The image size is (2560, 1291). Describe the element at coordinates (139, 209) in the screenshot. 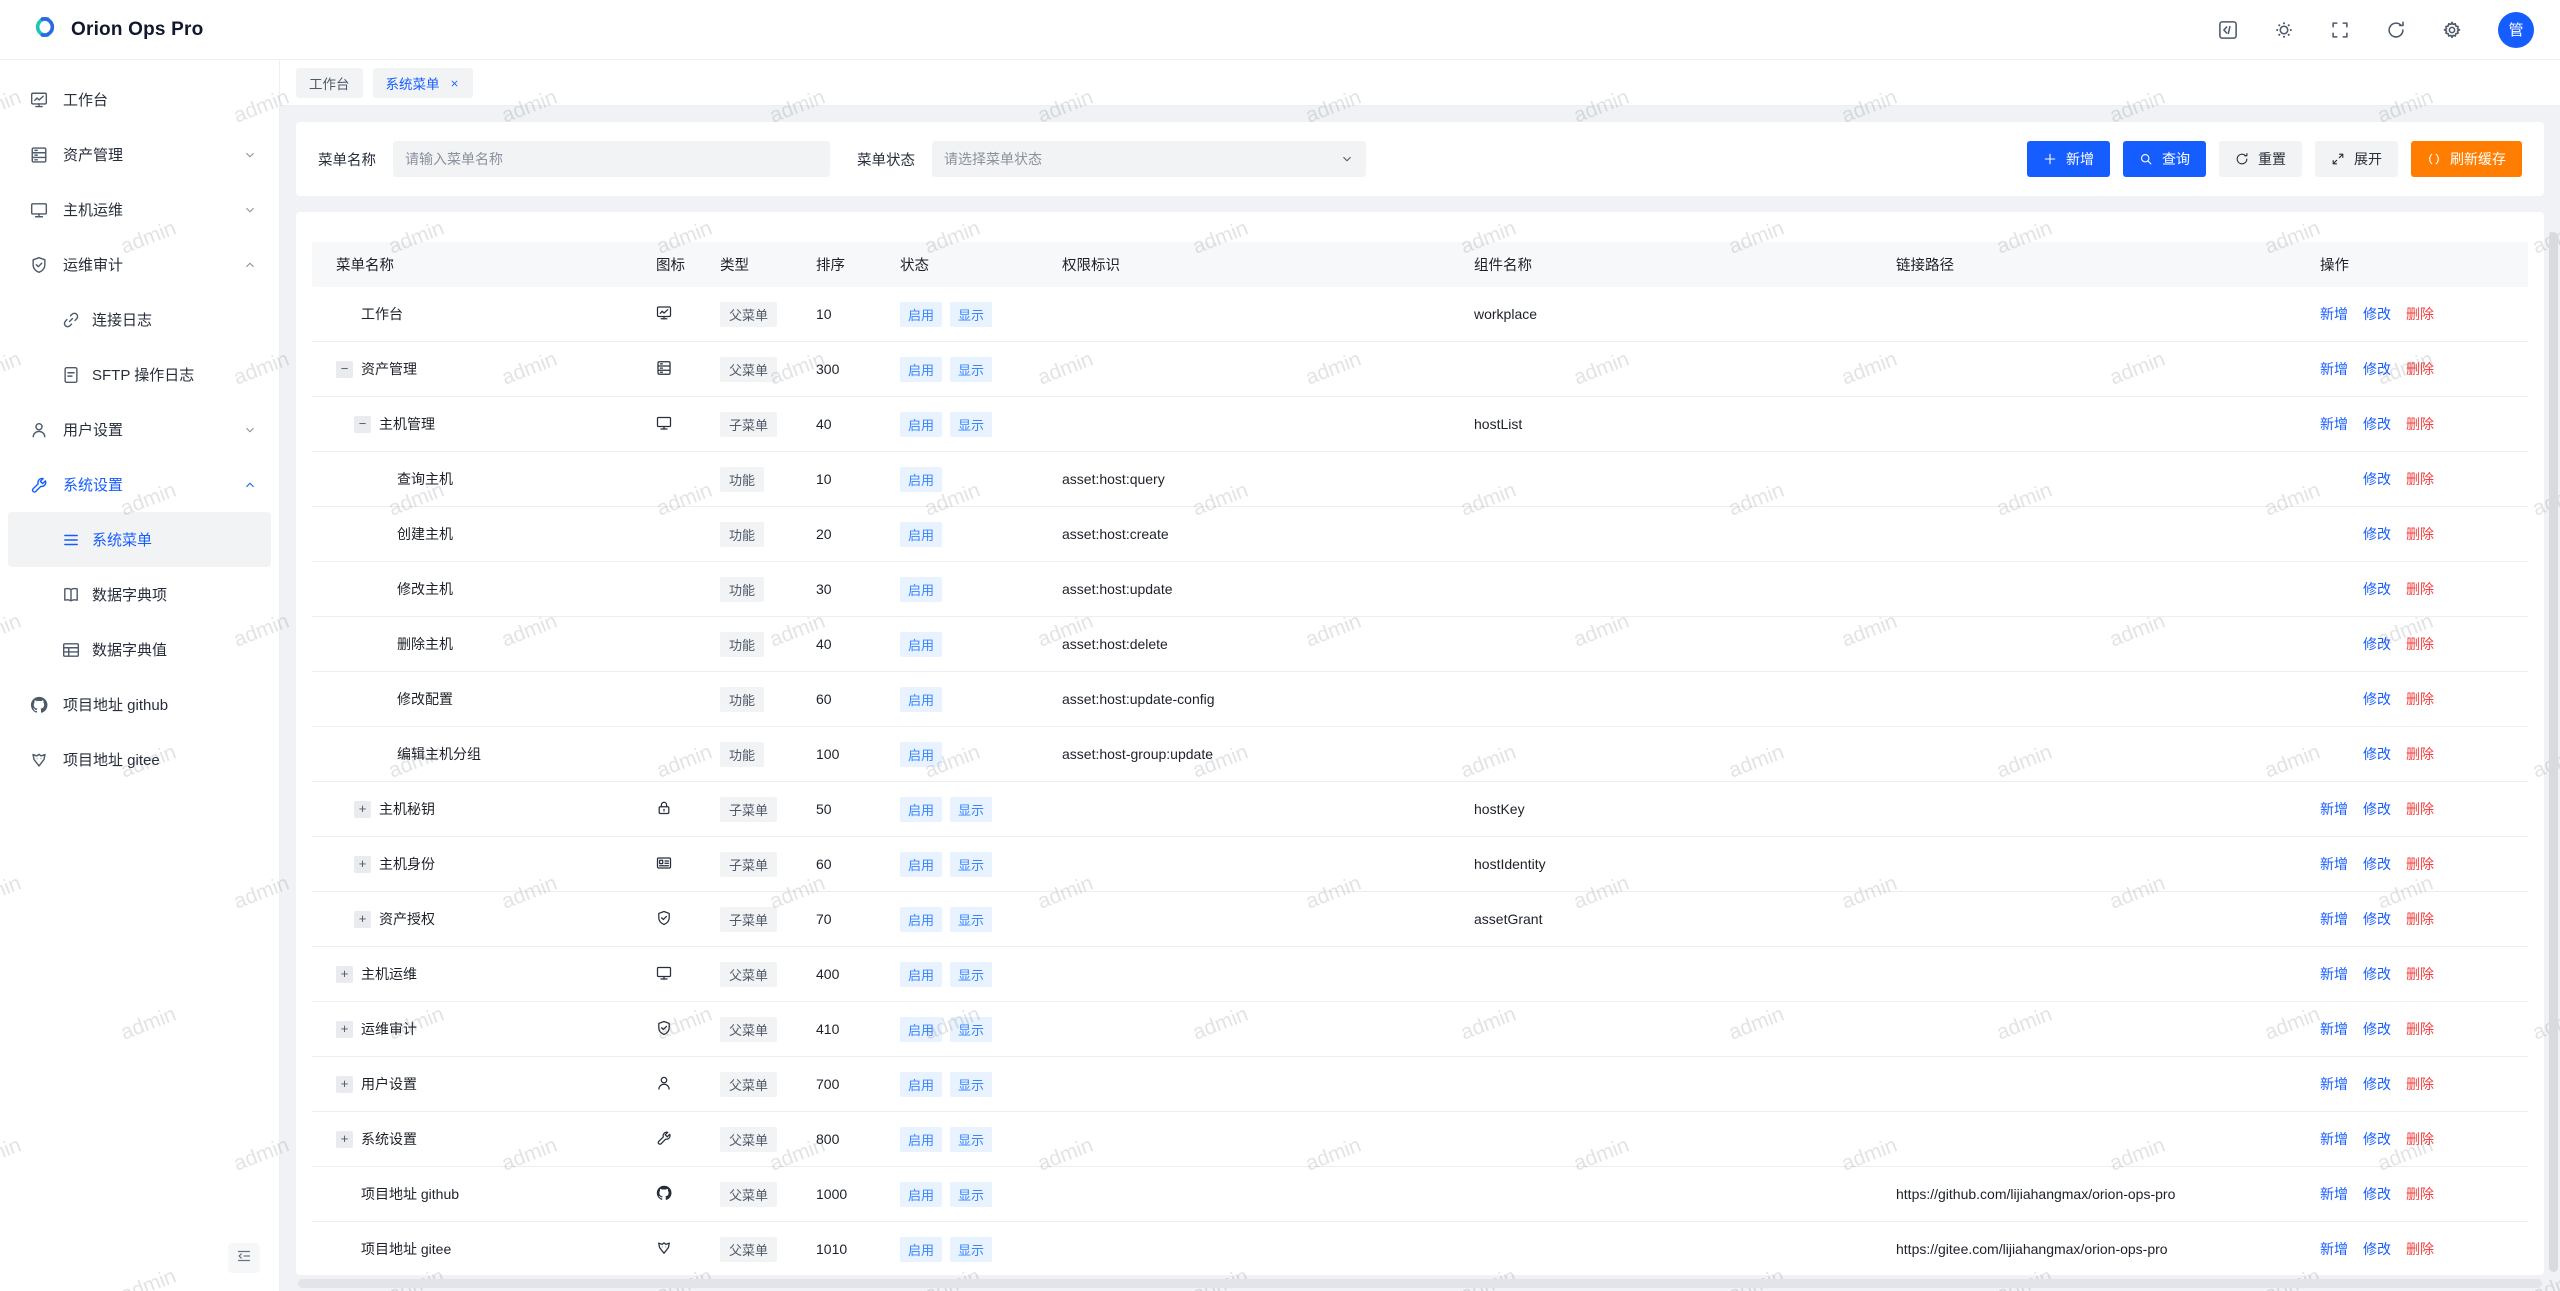

I see `sidebar-item-monitor: 主机运维` at that location.